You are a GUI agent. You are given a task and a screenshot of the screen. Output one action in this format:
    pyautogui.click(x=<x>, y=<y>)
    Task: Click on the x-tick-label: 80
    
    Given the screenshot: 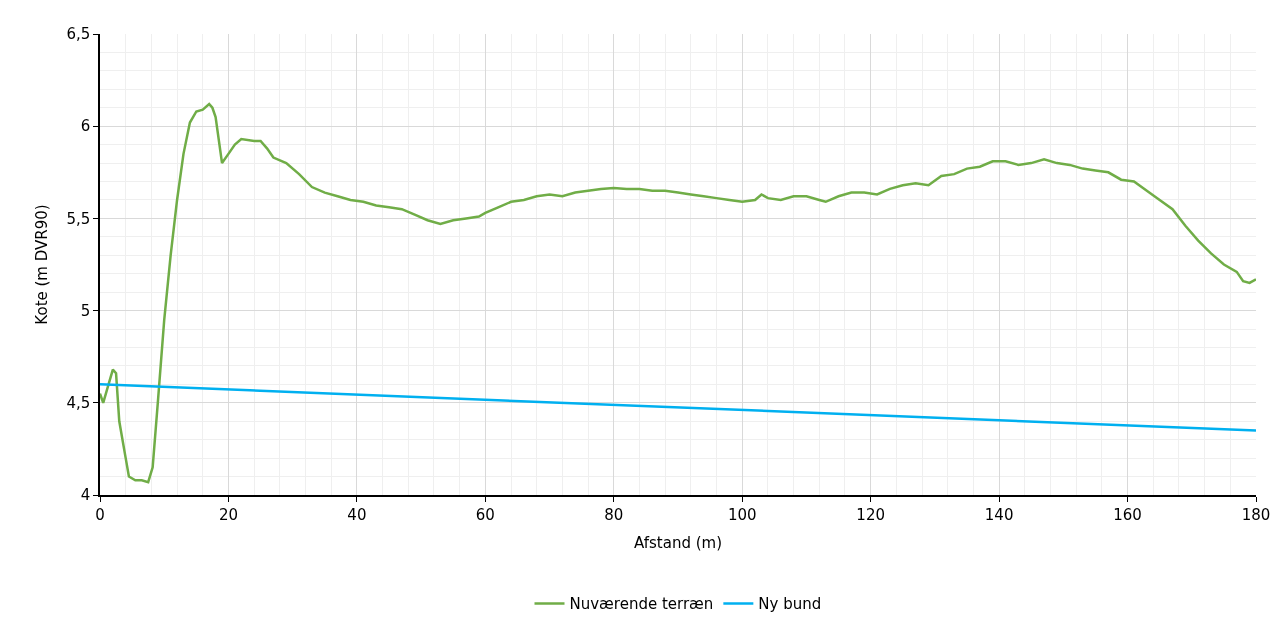 What is the action you would take?
    pyautogui.click(x=614, y=514)
    